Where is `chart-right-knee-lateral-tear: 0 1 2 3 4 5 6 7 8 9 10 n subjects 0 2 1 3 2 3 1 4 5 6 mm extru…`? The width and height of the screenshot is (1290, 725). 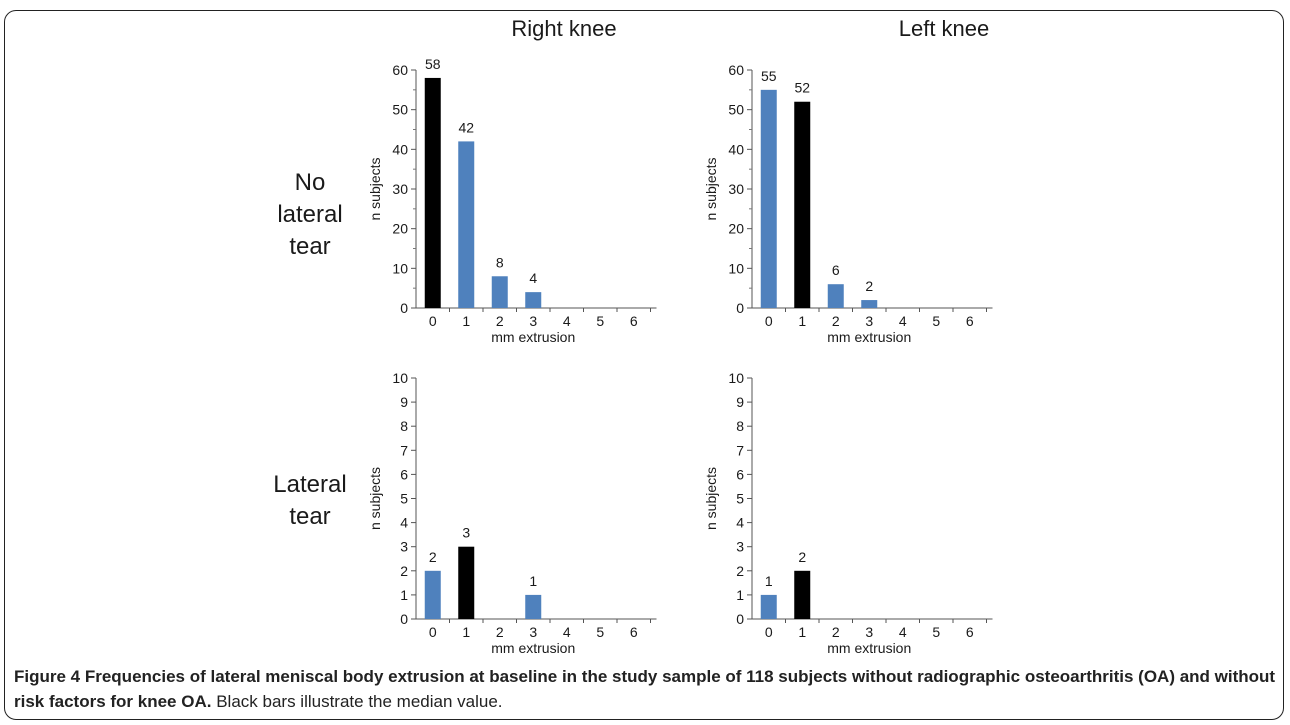 chart-right-knee-lateral-tear: 0 1 2 3 4 5 6 7 8 9 10 n subjects 0 2 1 3 2 3 1 4 5 6 mm extru… is located at coordinates (512, 513).